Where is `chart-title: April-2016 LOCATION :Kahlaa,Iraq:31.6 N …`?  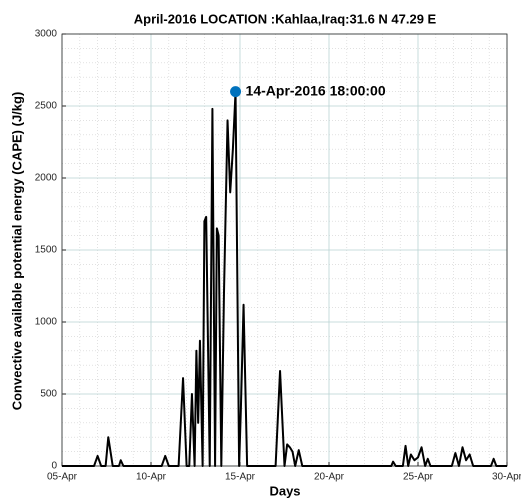 chart-title: April-2016 LOCATION :Kahlaa,Iraq:31.6 N … is located at coordinates (285, 18).